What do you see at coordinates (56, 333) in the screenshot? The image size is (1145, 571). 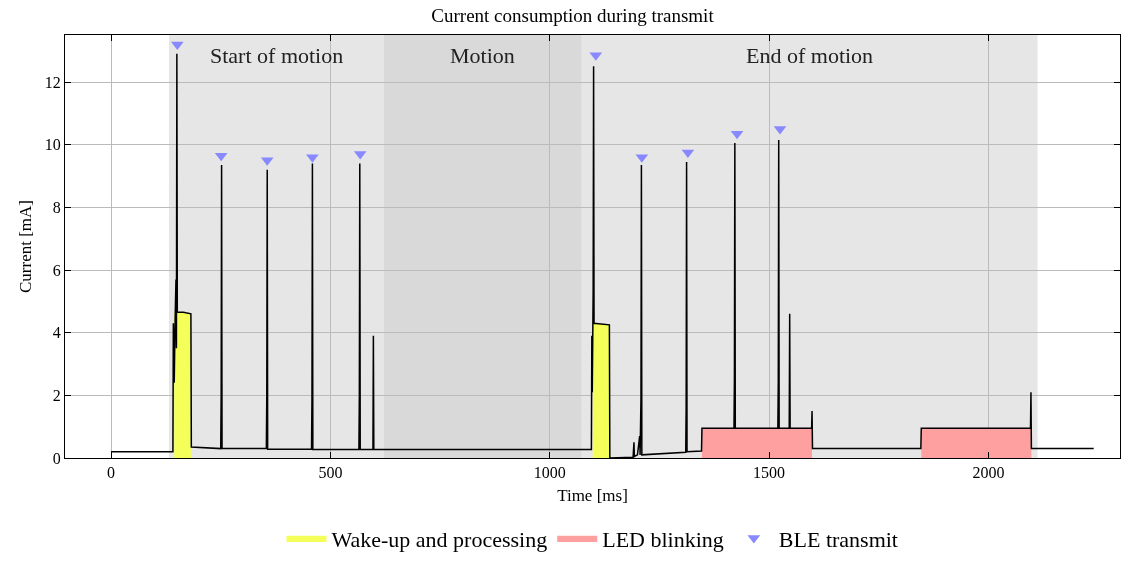 I see `y-tick-label: 4` at bounding box center [56, 333].